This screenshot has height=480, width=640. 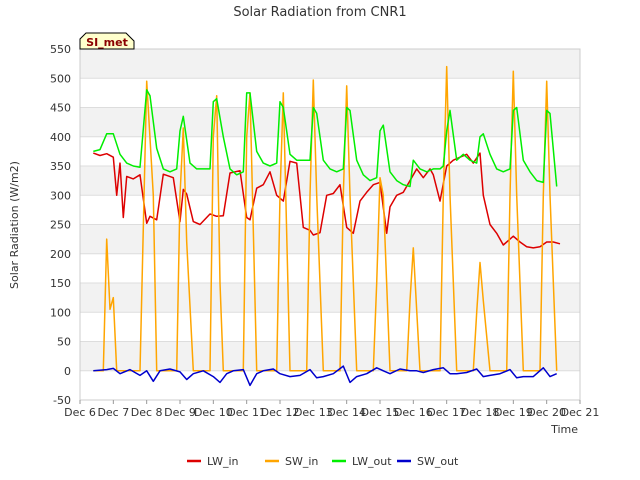 I want to click on y-tick-label: 50, so click(x=64, y=342).